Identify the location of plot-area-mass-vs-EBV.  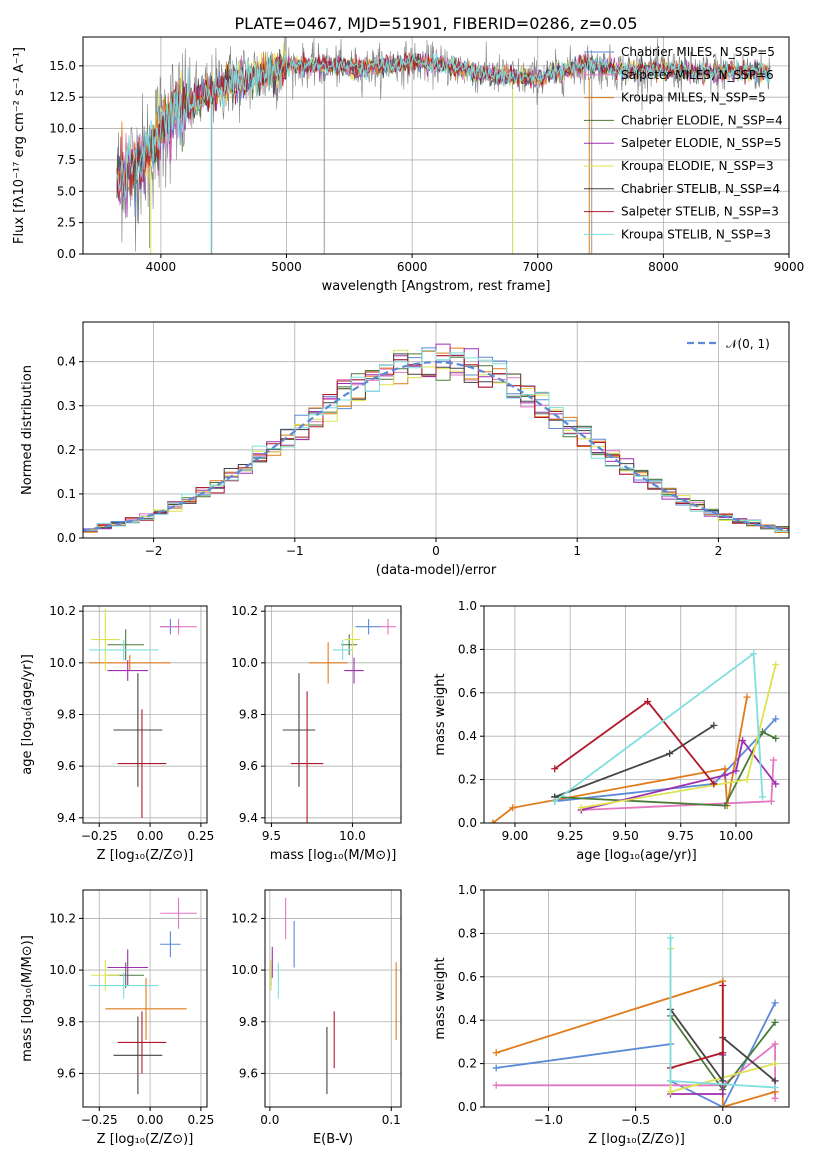
(333, 998).